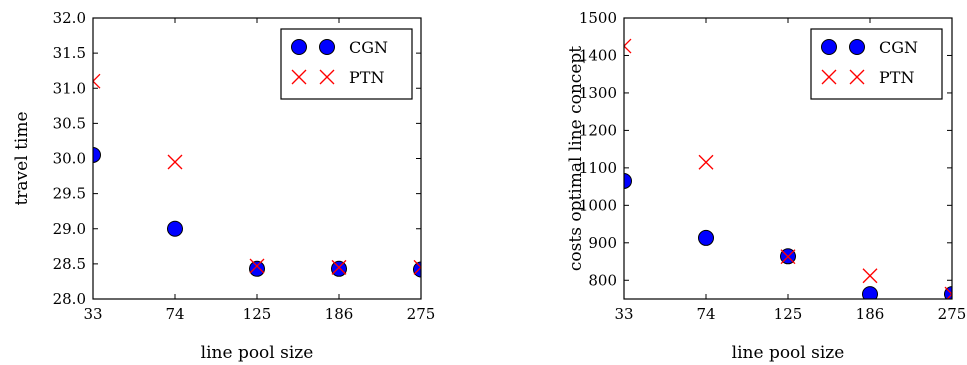 The image size is (967, 365). What do you see at coordinates (69, 299) in the screenshot?
I see `y-tick-label: 28.0` at bounding box center [69, 299].